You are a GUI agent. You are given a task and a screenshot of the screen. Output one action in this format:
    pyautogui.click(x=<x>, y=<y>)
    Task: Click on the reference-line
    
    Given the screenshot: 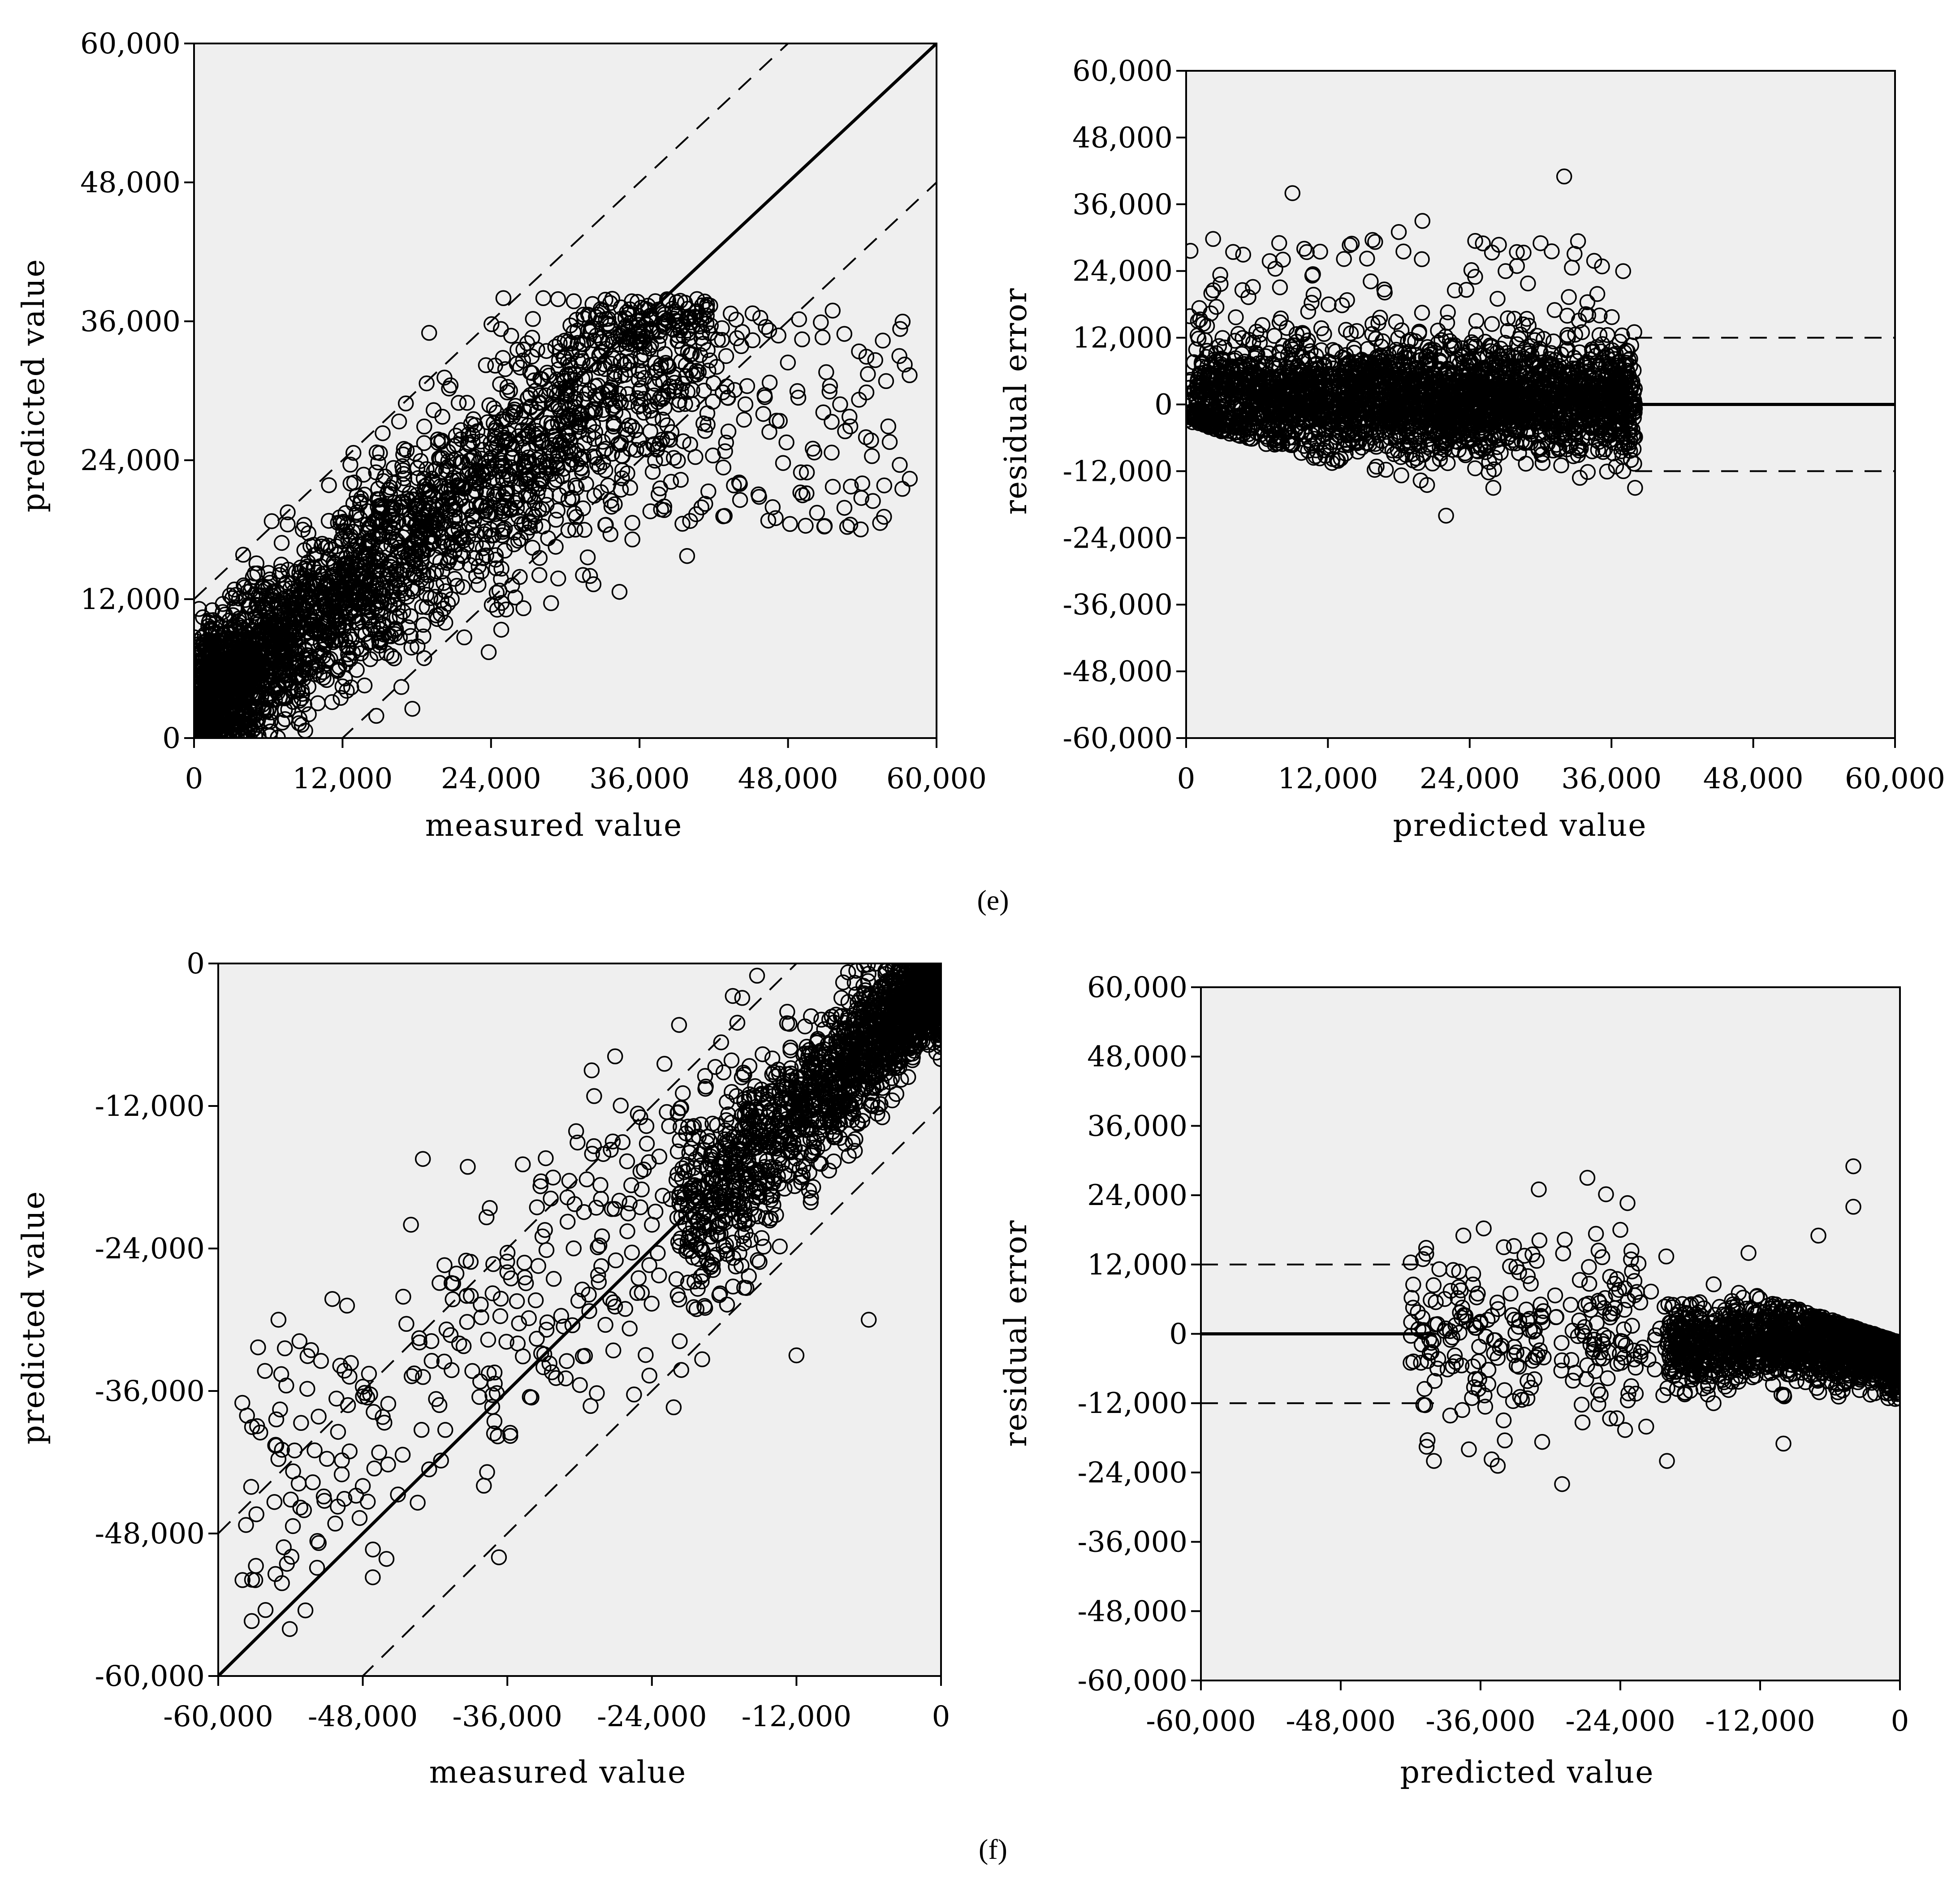 What is the action you would take?
    pyautogui.click(x=565, y=390)
    